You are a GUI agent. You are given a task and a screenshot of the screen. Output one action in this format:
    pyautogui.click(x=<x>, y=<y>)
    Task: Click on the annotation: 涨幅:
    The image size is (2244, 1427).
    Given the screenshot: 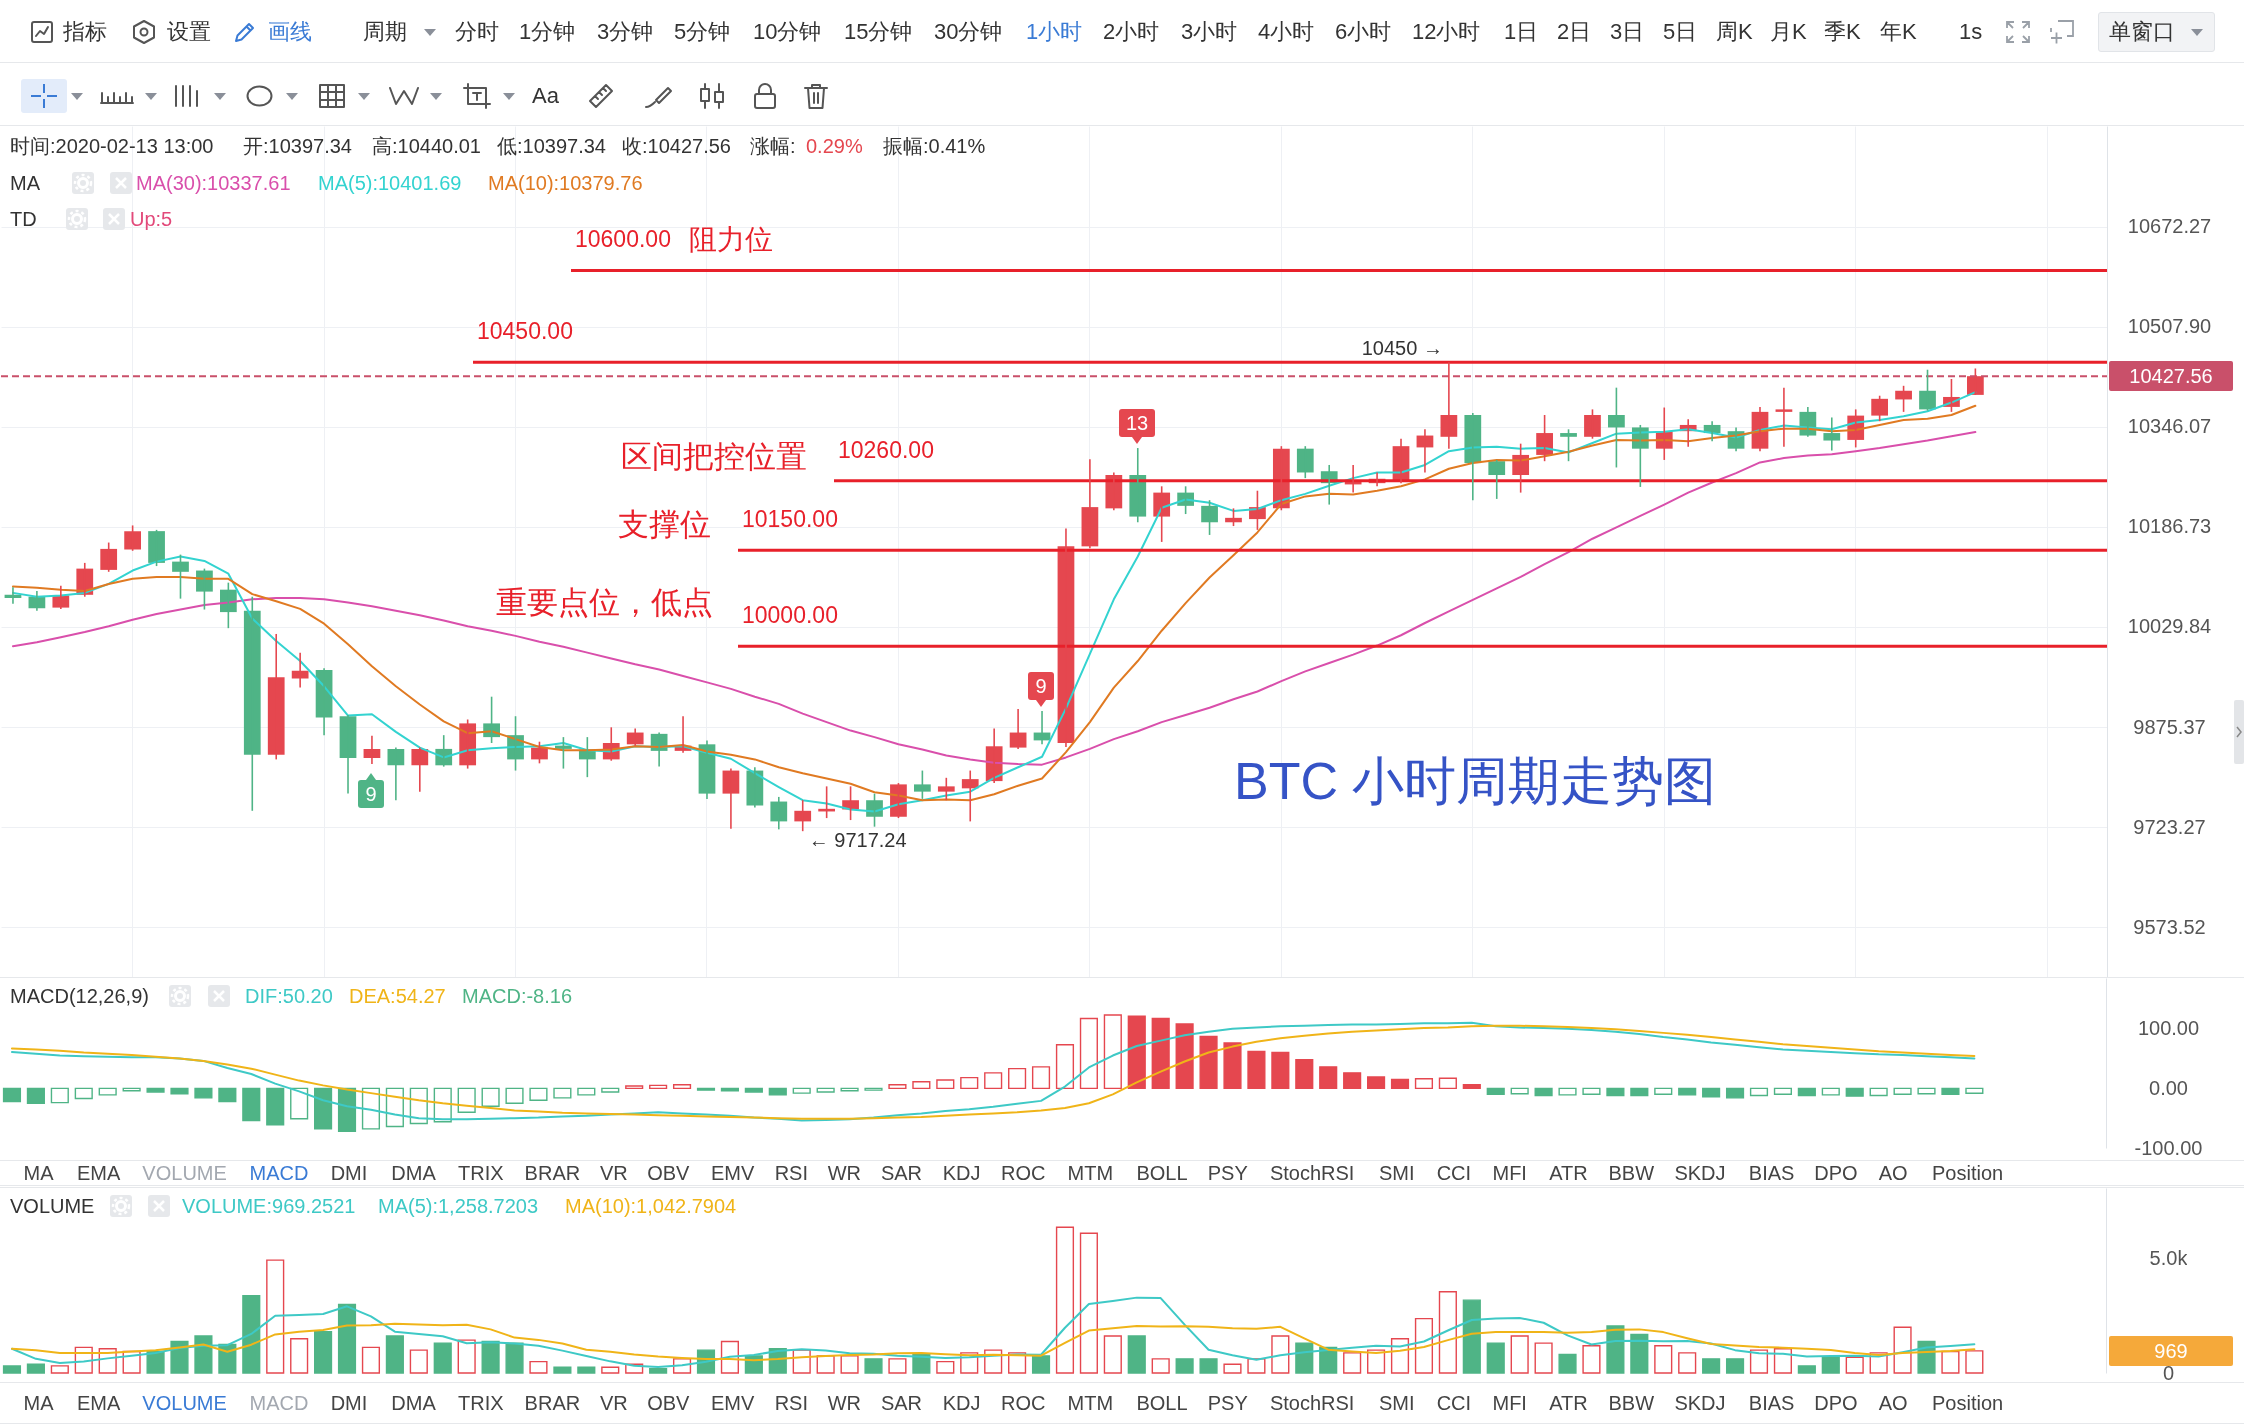 What is the action you would take?
    pyautogui.click(x=773, y=146)
    